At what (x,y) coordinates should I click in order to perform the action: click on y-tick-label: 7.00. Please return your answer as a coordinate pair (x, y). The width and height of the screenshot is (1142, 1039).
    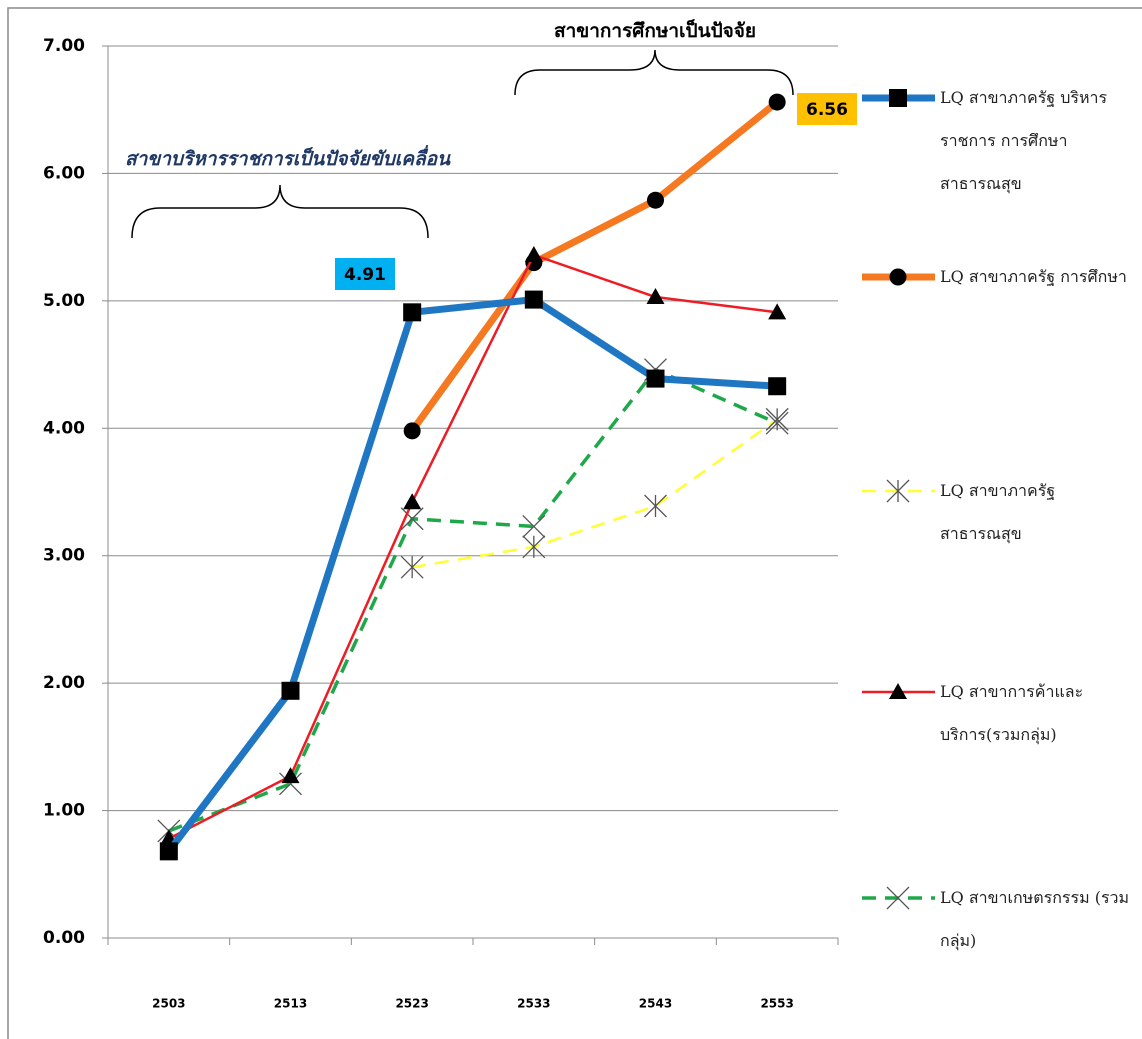
    Looking at the image, I should click on (64, 46).